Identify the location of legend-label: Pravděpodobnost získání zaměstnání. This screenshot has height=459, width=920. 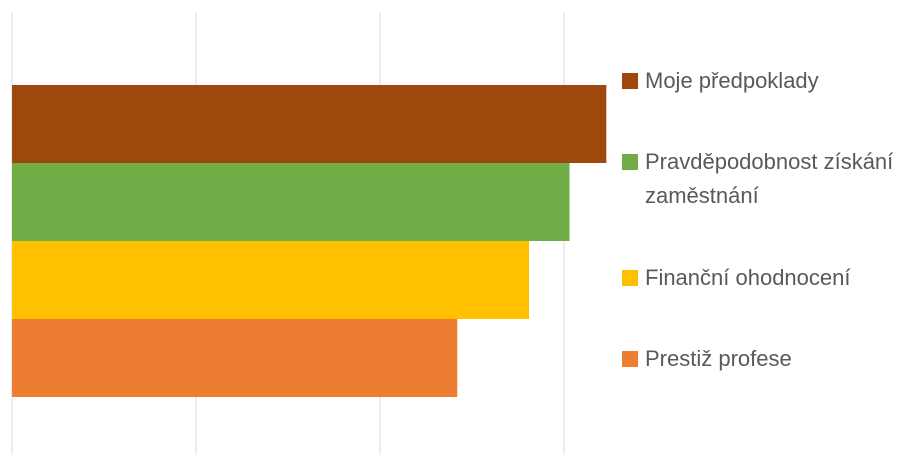
(769, 179).